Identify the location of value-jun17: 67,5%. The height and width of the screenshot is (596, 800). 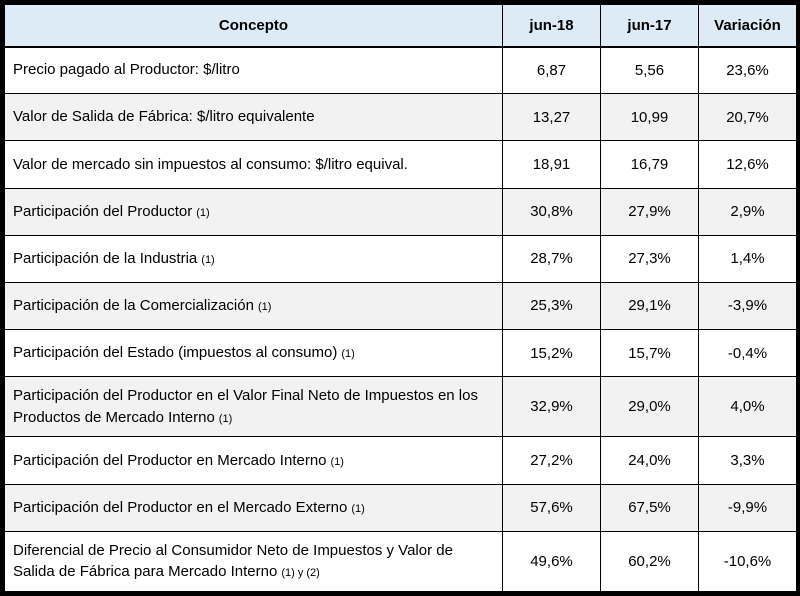
(649, 507).